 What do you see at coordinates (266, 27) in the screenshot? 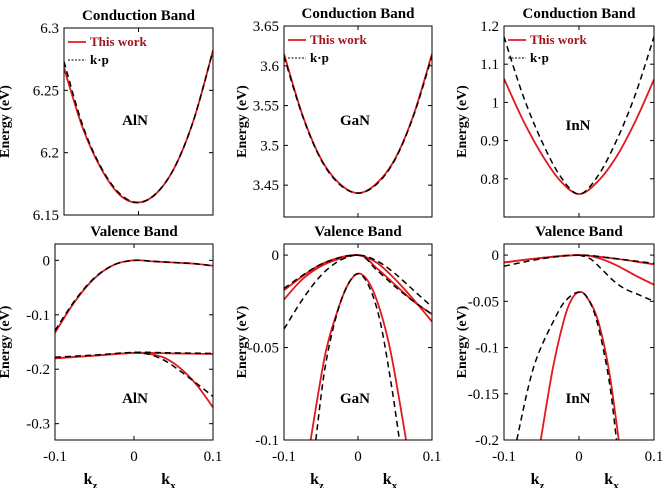
I see `y-tick-label: 3.65` at bounding box center [266, 27].